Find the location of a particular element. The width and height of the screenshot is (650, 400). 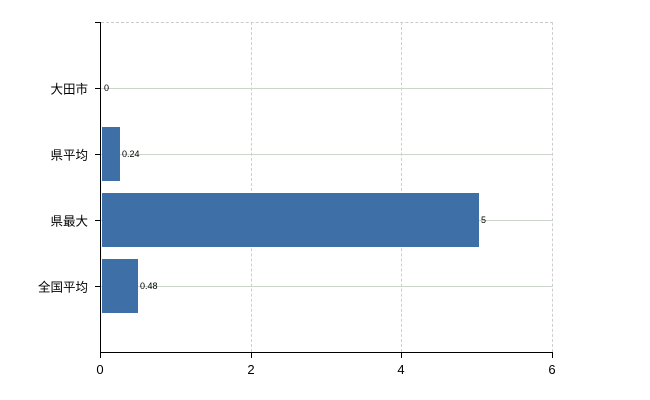

category-label: 大田市 is located at coordinates (69, 89).